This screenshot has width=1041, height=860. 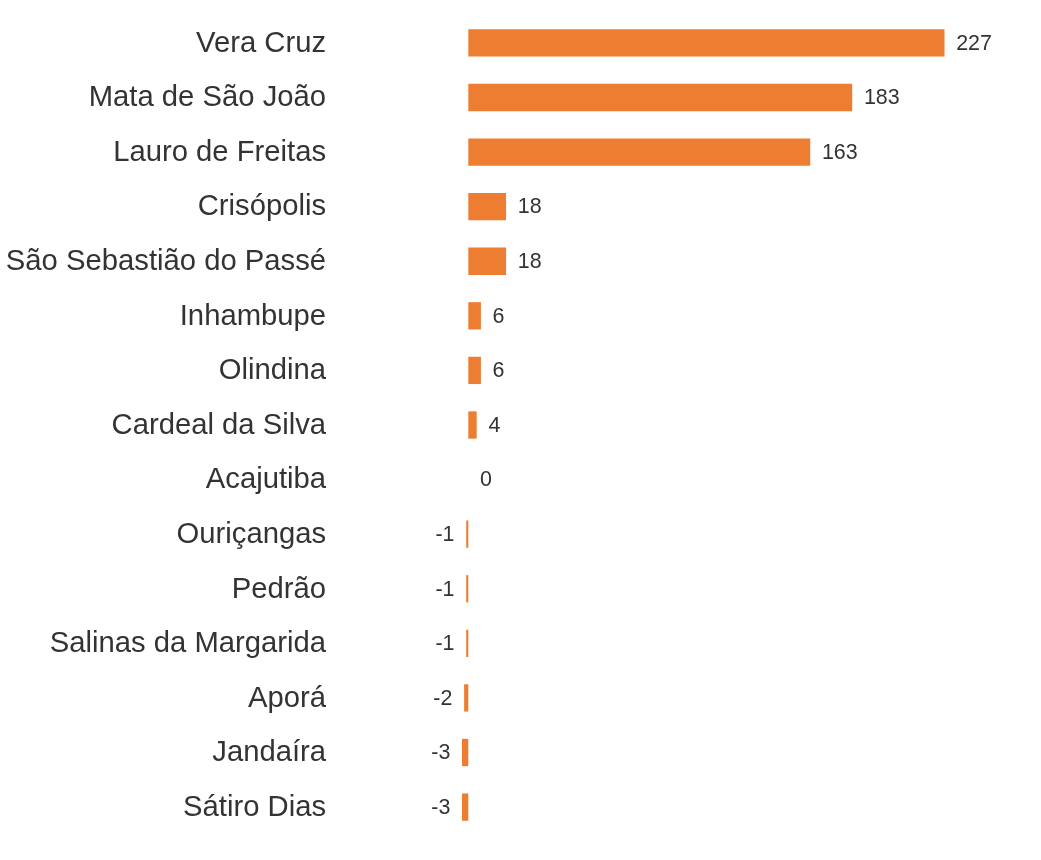 What do you see at coordinates (262, 205) in the screenshot?
I see `y-tick-label: Crisópolis` at bounding box center [262, 205].